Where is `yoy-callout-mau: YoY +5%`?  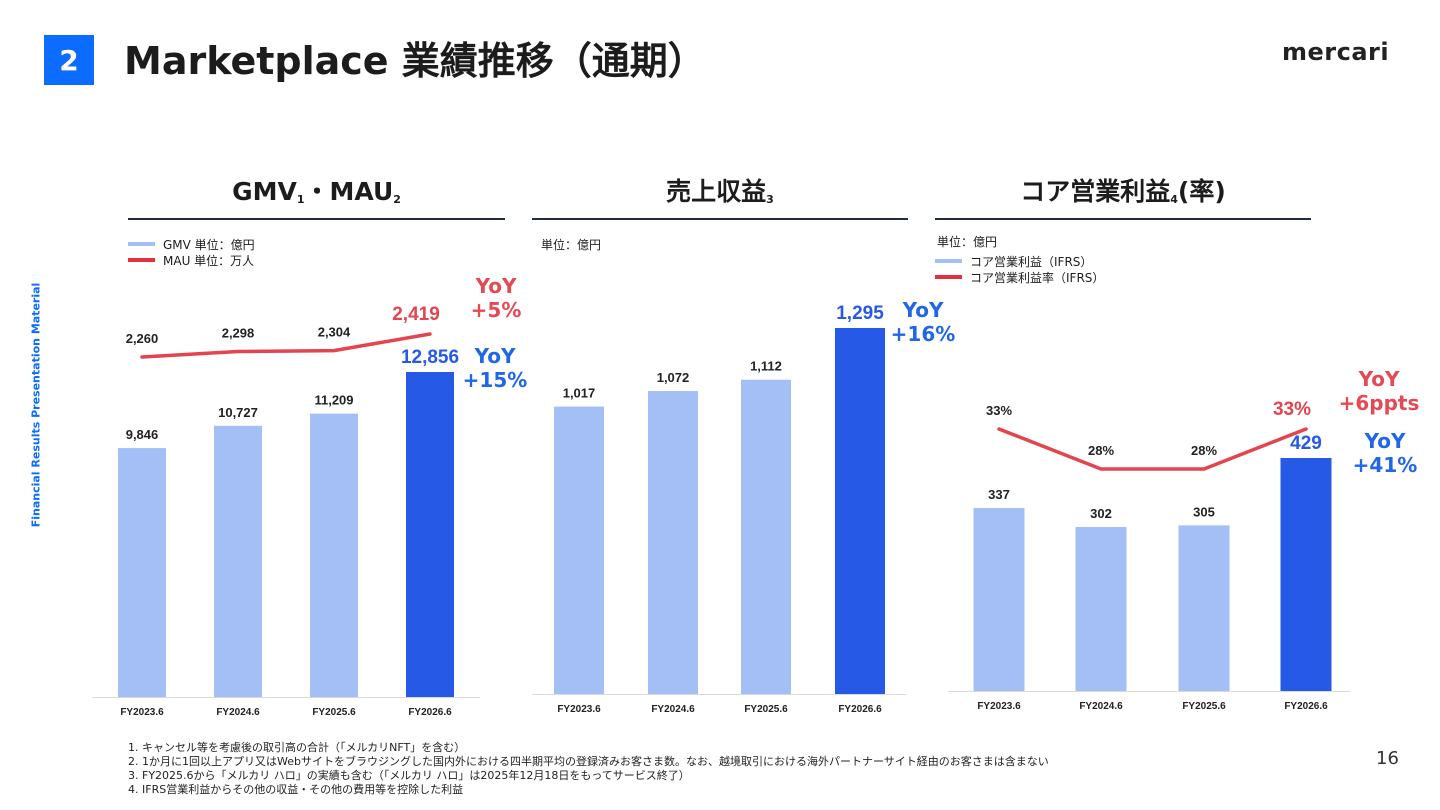 yoy-callout-mau: YoY +5% is located at coordinates (496, 298).